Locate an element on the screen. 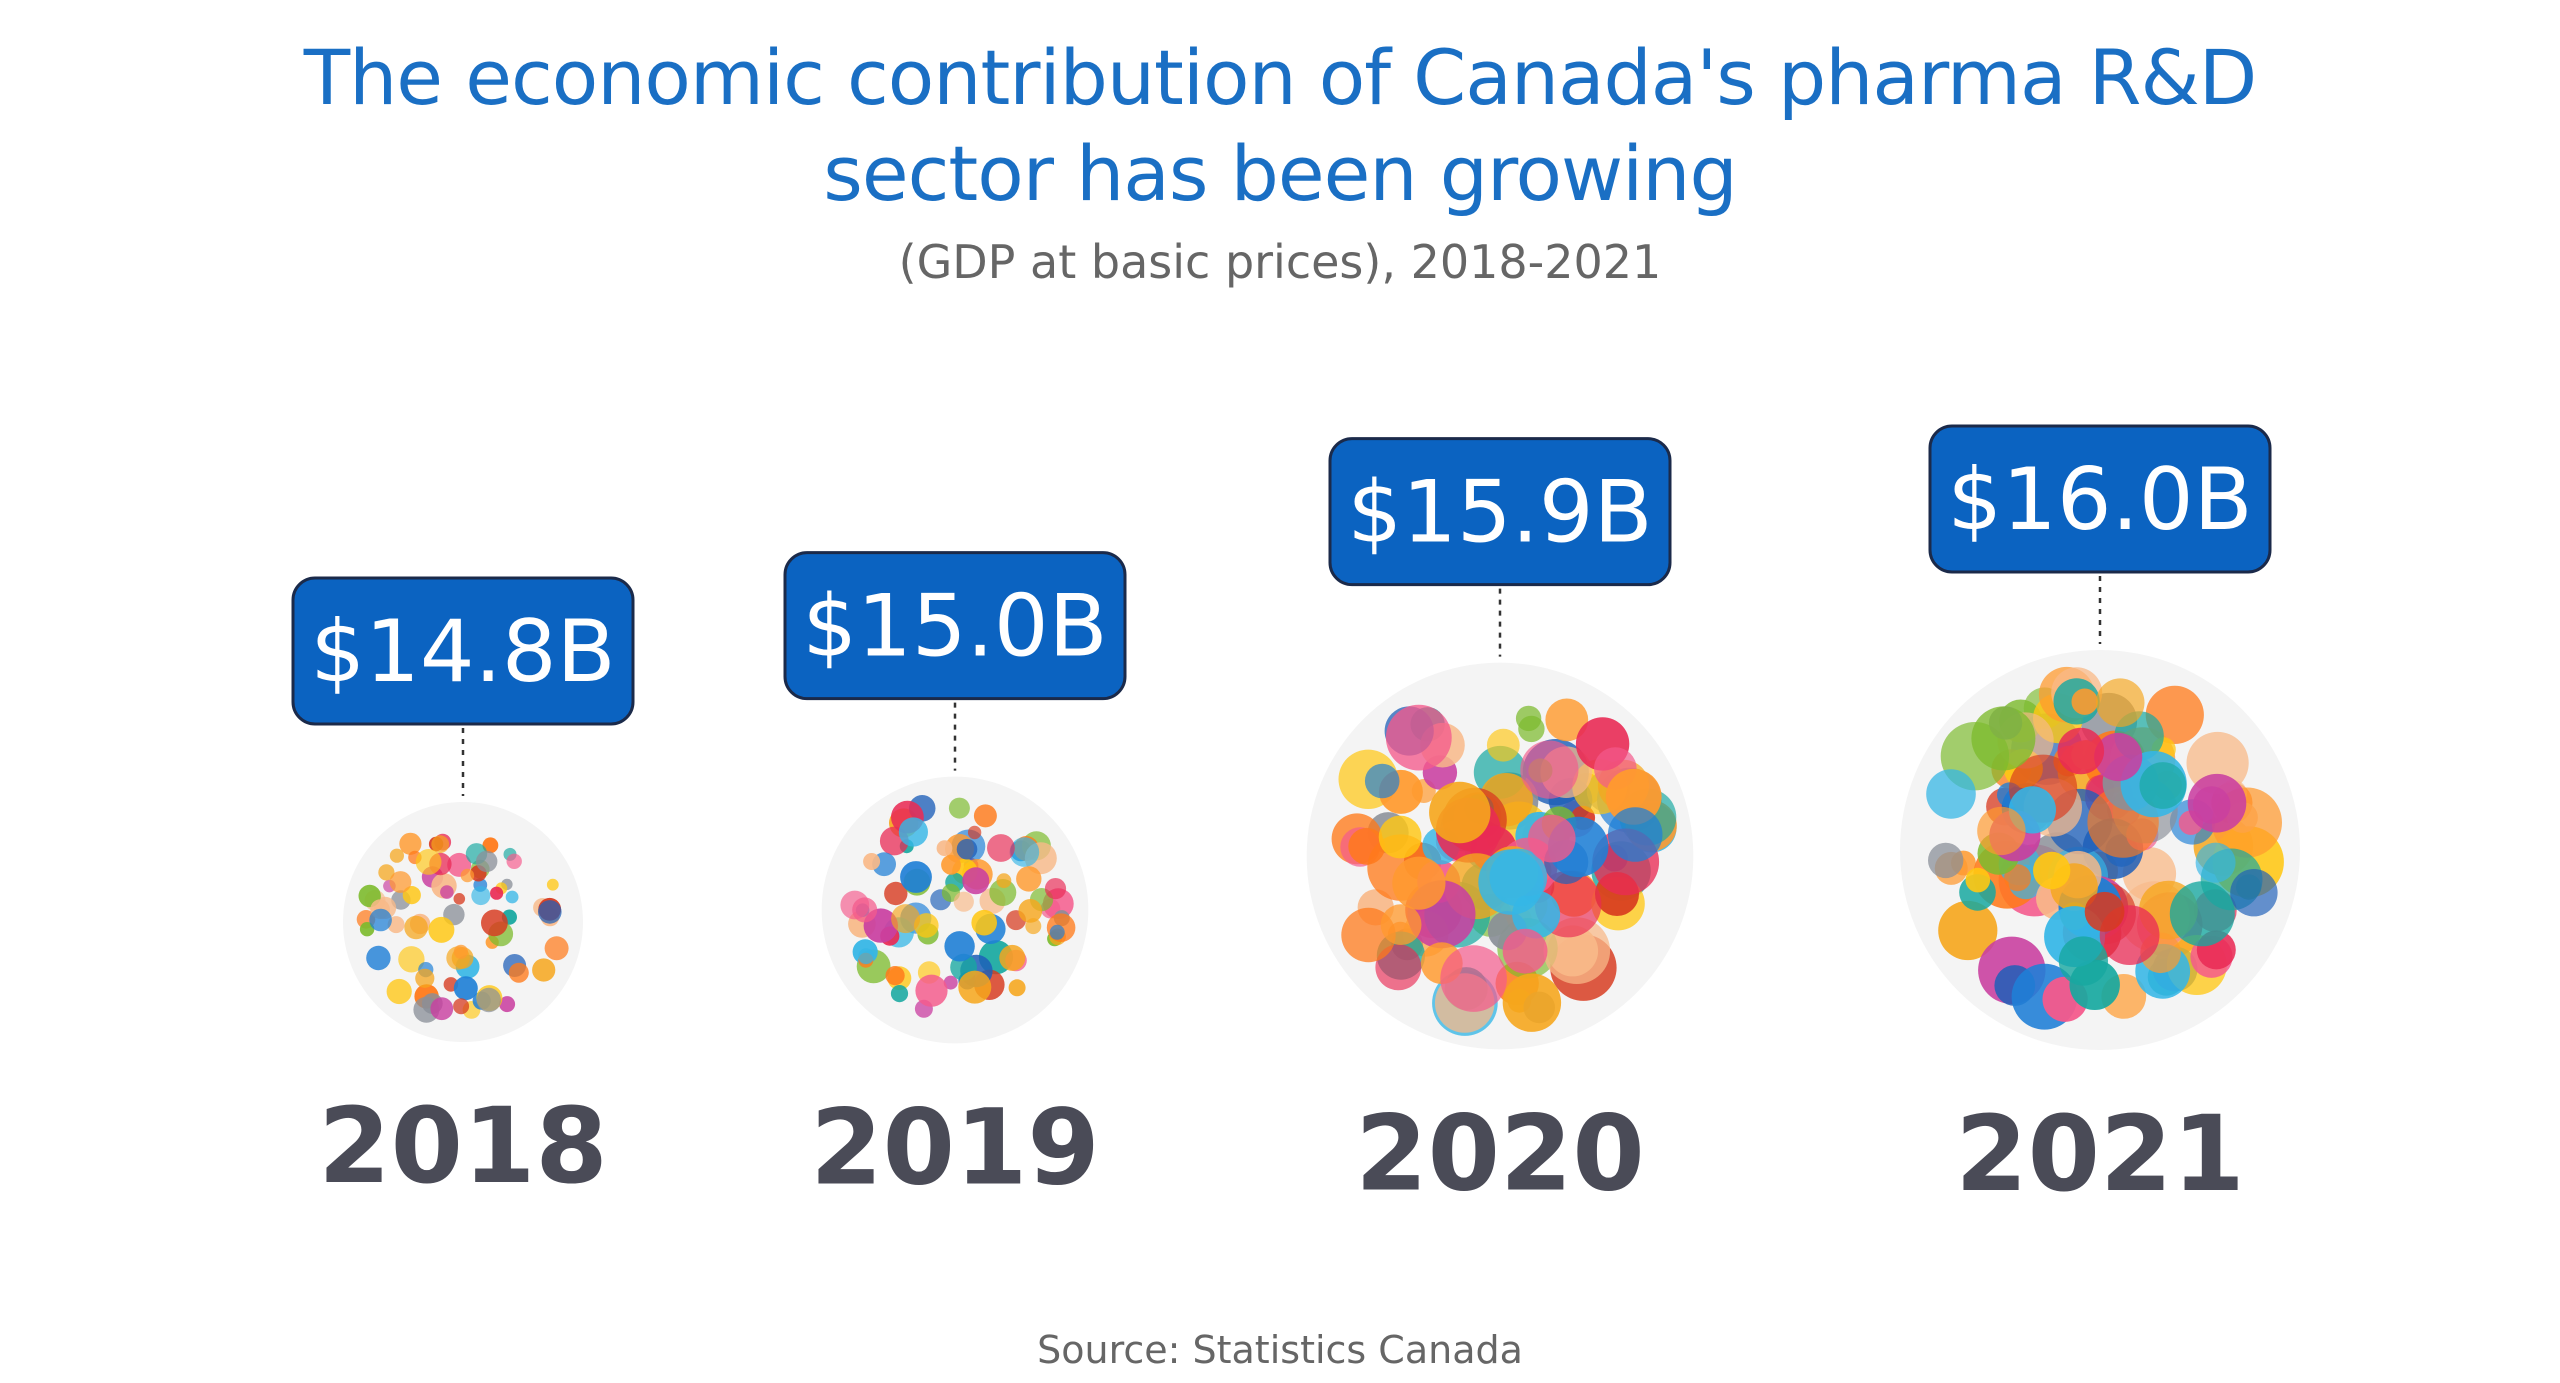 The width and height of the screenshot is (2560, 1383). chart-source: Source: Statistics Canada is located at coordinates (1280, 1350).